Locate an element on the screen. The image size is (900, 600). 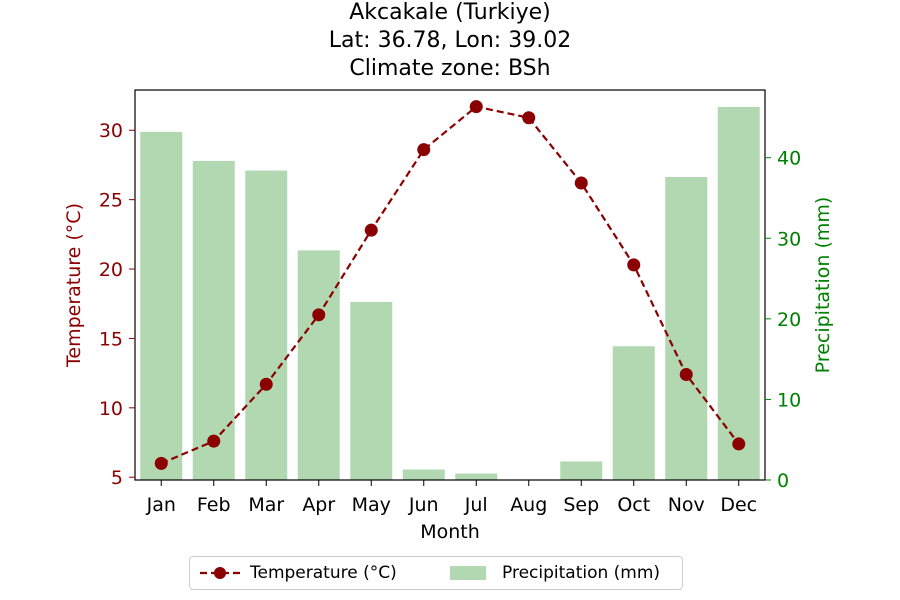
temperature-point-feb is located at coordinates (214, 441).